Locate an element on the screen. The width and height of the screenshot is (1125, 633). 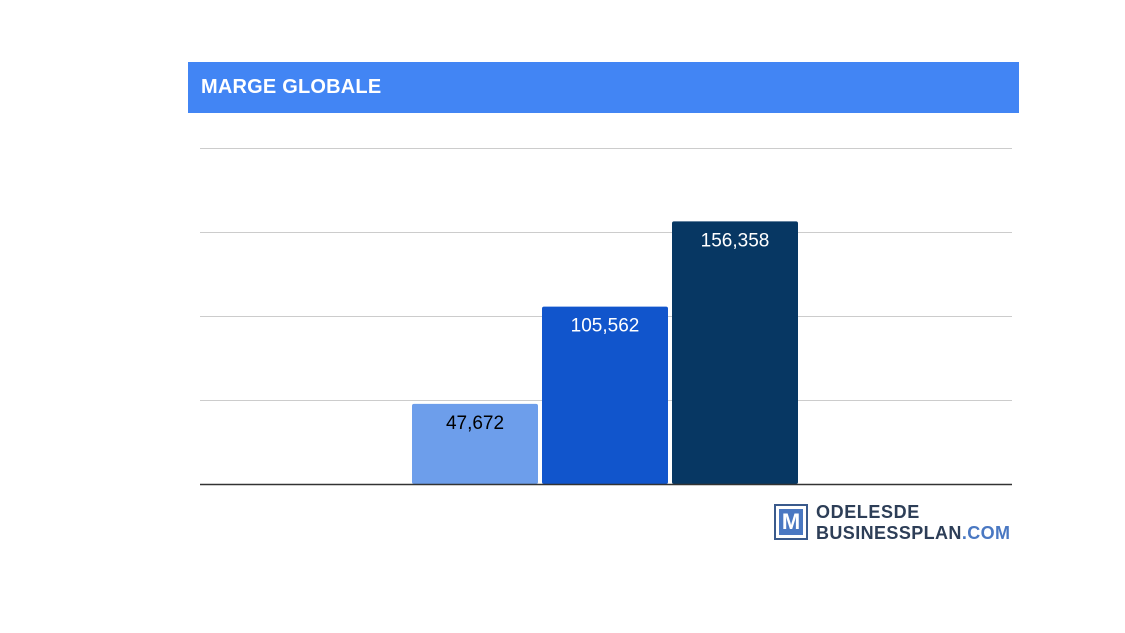
logo-letter: M is located at coordinates (791, 522).